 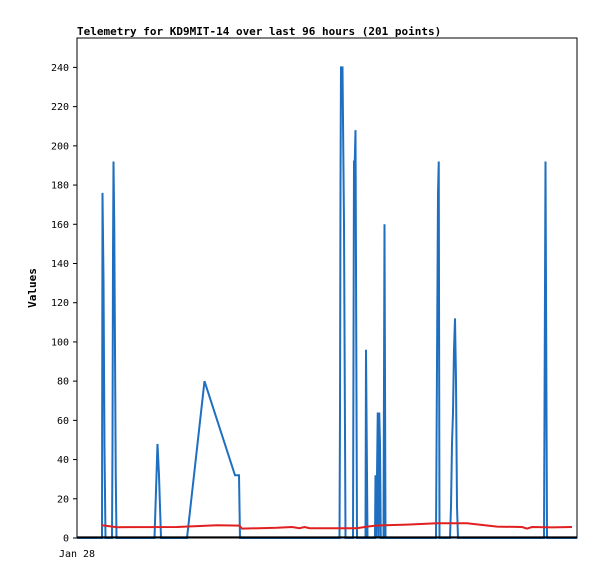 I want to click on y-axis: 0 20 40 60 80 100 120 140 160 180 200 220 240, so click(x=64, y=304).